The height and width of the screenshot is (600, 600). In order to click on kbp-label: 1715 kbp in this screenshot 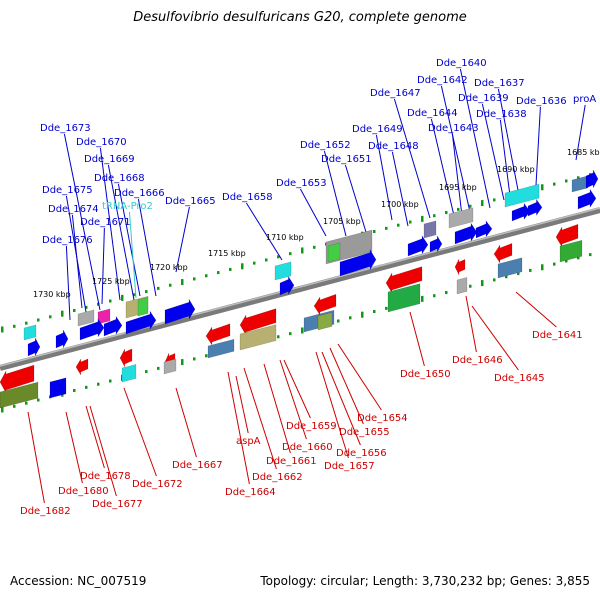, I will do `click(227, 253)`.